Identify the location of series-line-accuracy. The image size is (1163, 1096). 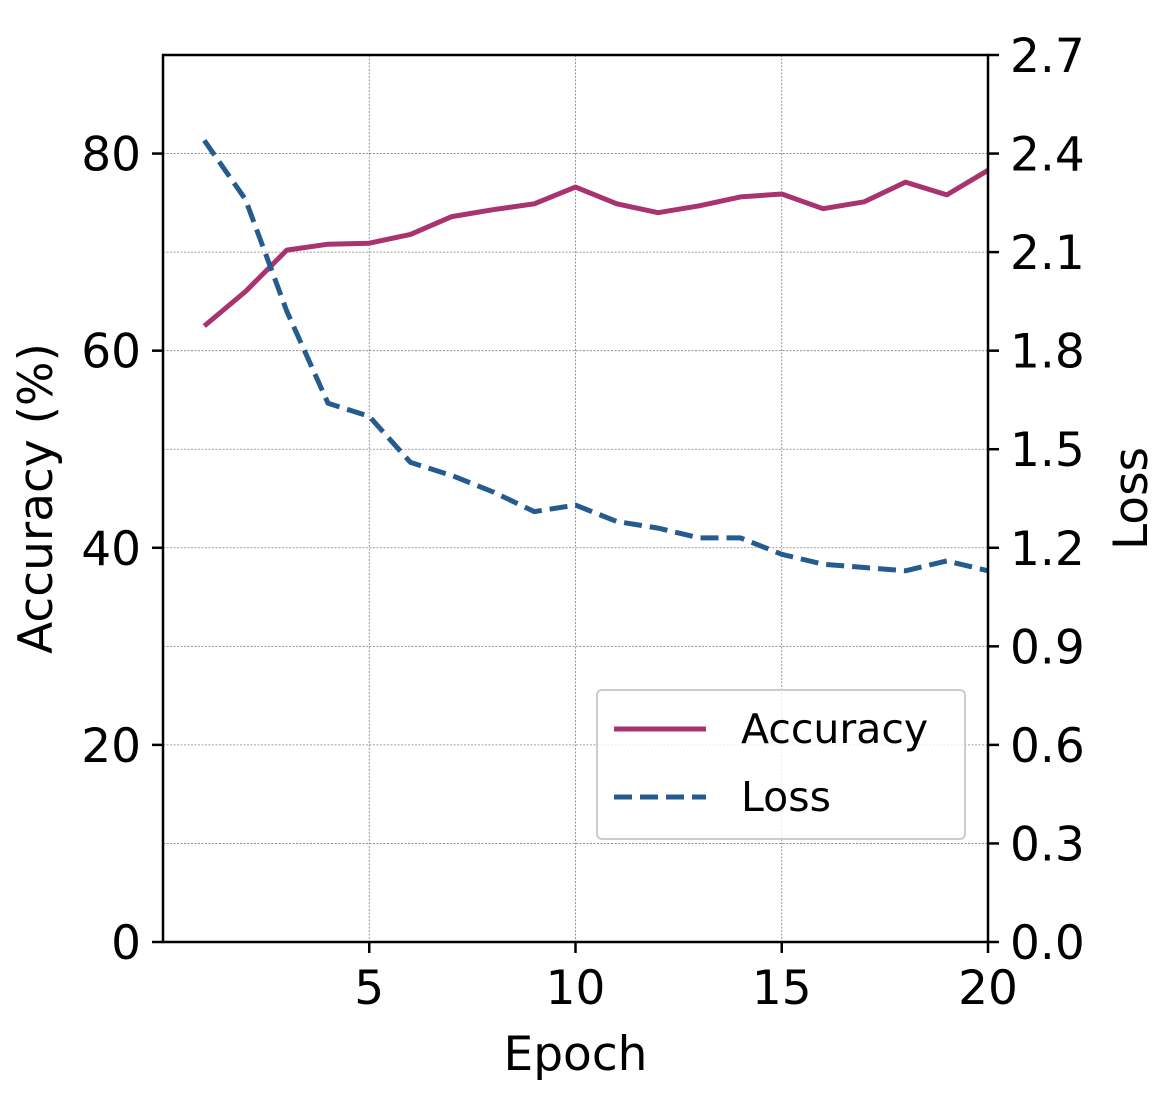
(596, 248).